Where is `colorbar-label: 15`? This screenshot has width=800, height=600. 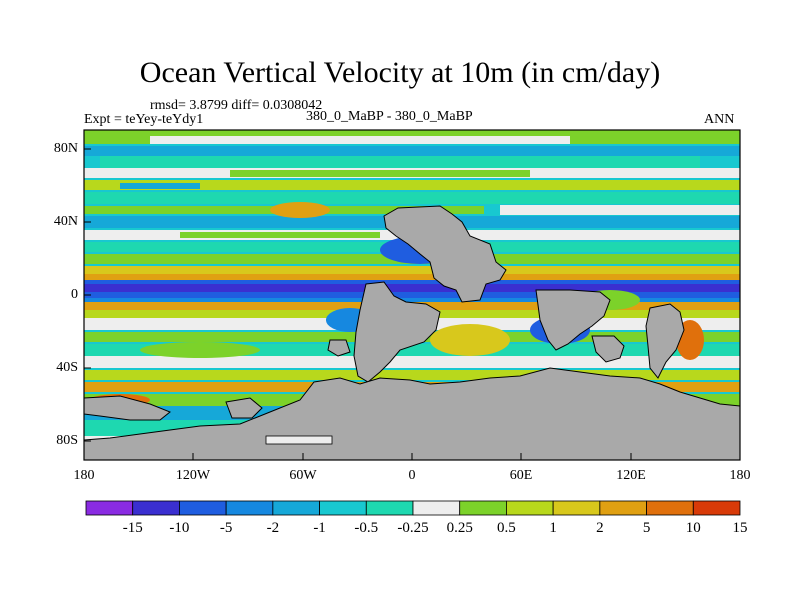 colorbar-label: 15 is located at coordinates (740, 528).